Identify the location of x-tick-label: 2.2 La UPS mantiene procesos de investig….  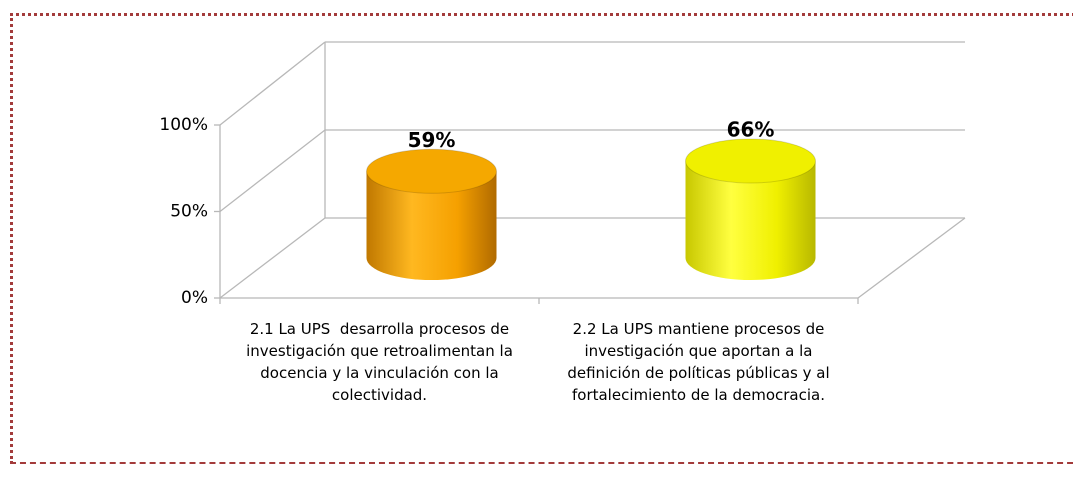
(701, 362).